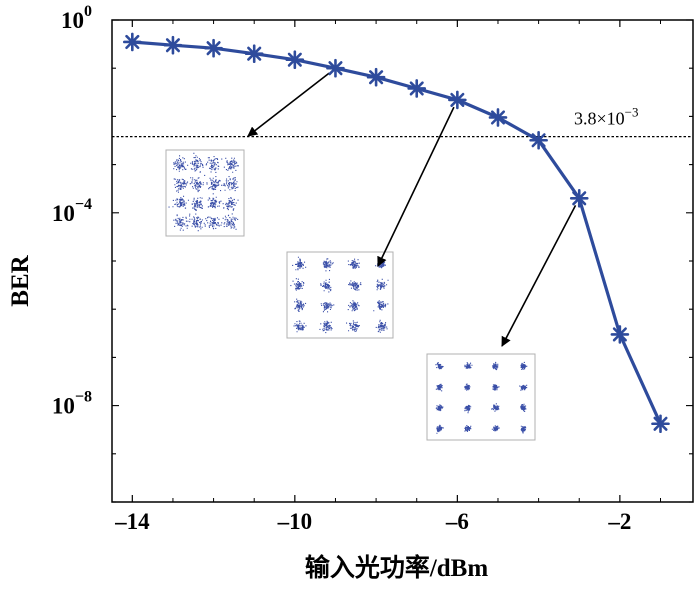 This screenshot has height=589, width=699. I want to click on x-tick-label: –14, so click(132, 521).